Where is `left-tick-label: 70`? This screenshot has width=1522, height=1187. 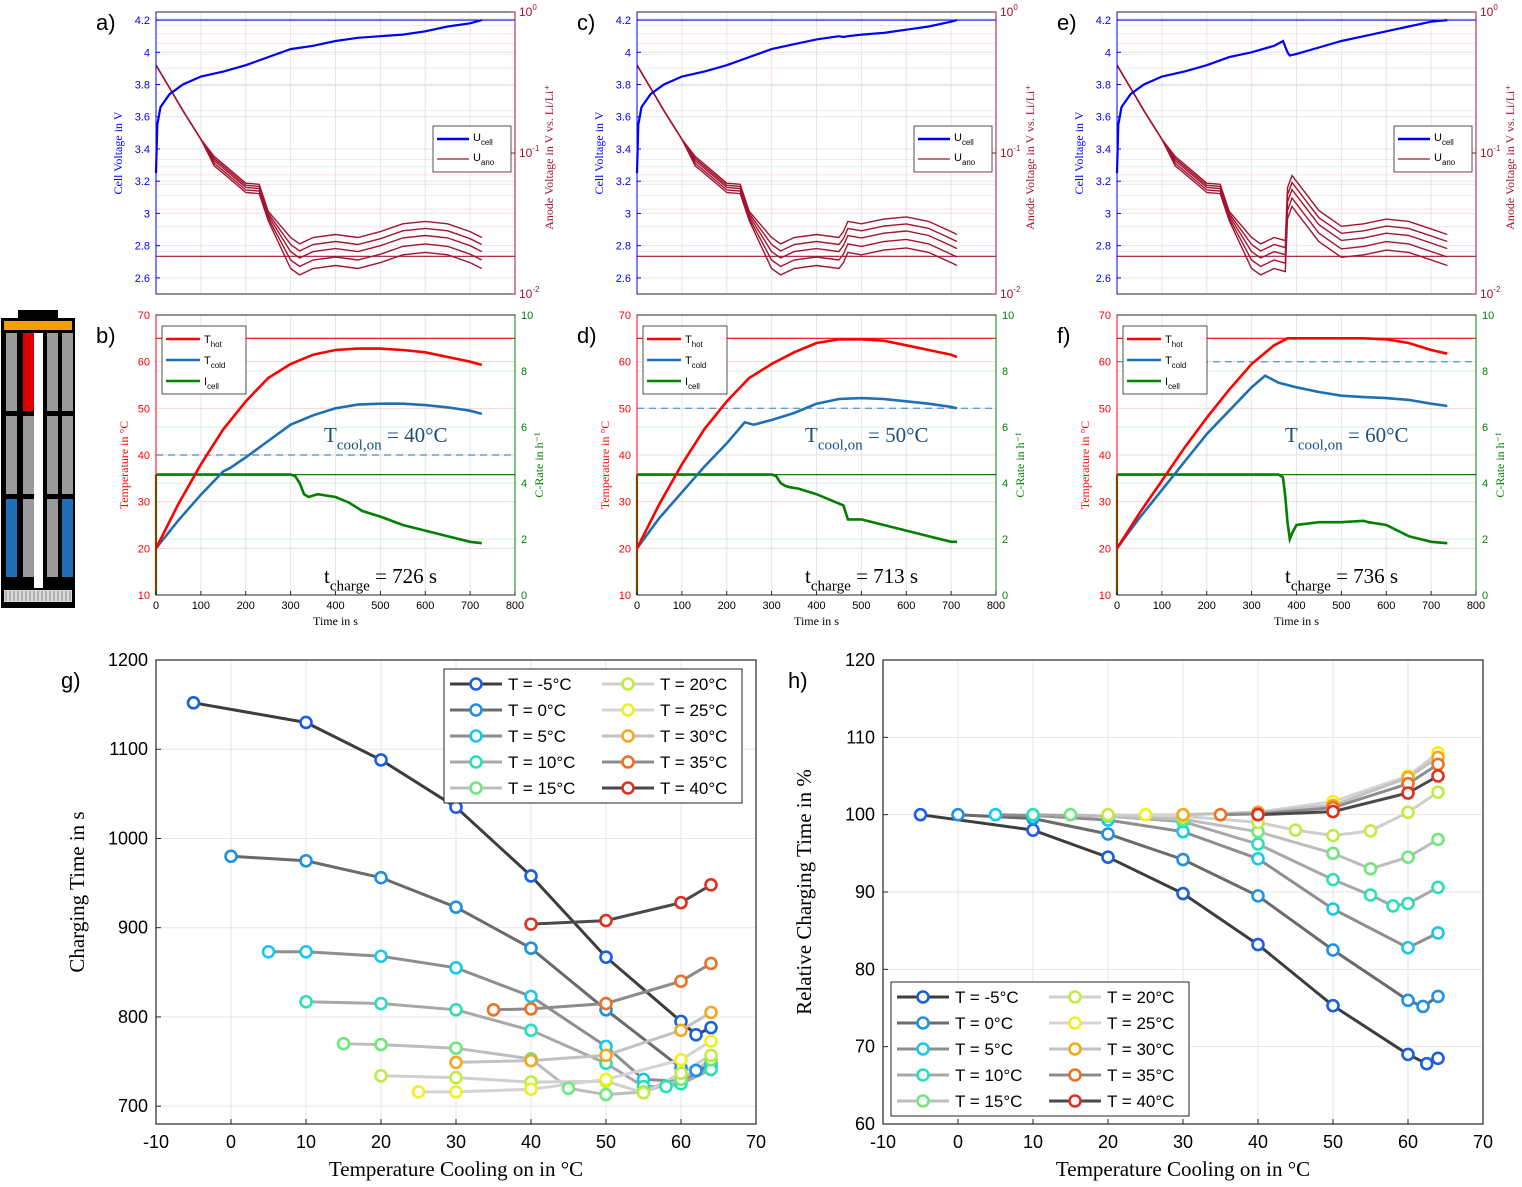 left-tick-label: 70 is located at coordinates (1105, 316).